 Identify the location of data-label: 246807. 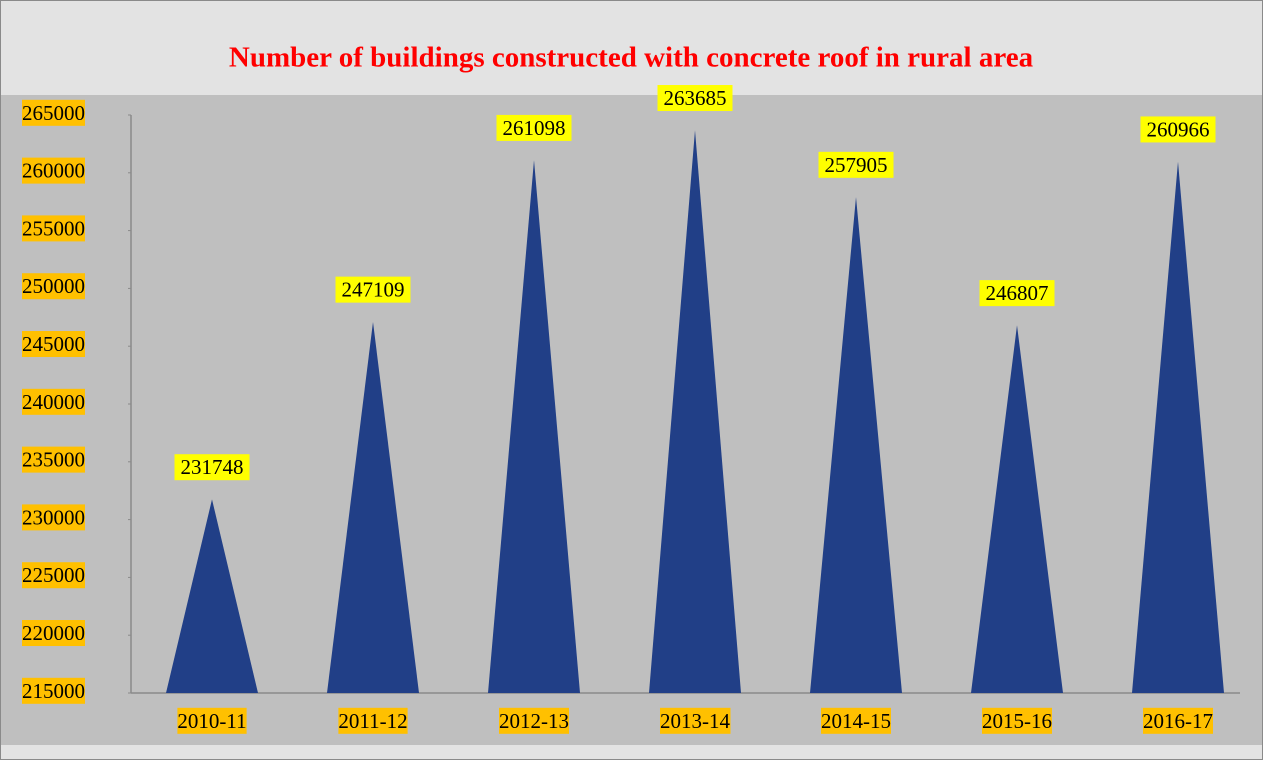
(1017, 293).